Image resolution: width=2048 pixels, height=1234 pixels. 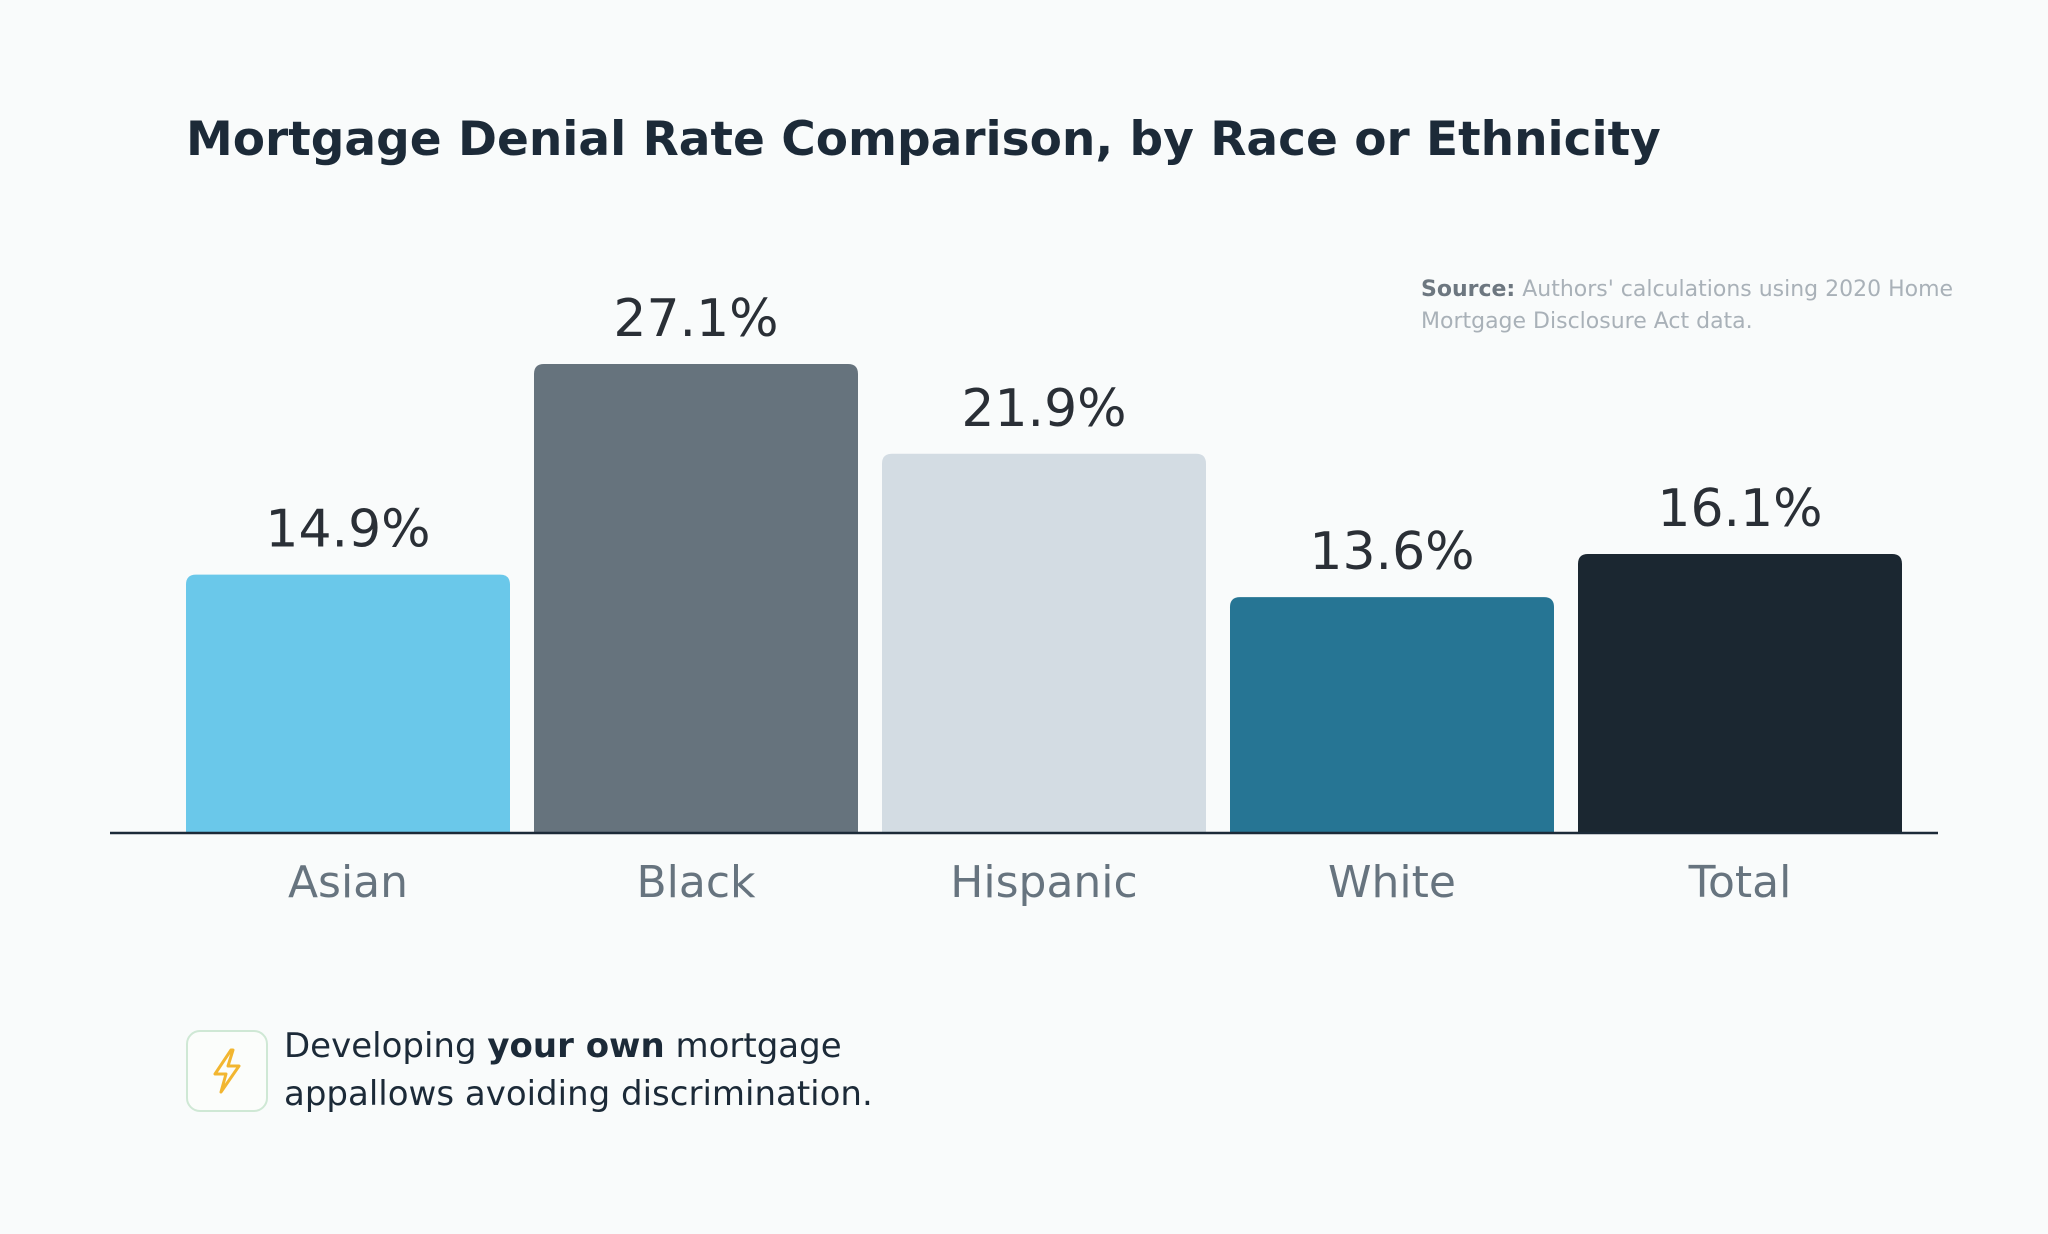 I want to click on footer-text-line2: appallows avoiding discrimination., so click(x=578, y=1094).